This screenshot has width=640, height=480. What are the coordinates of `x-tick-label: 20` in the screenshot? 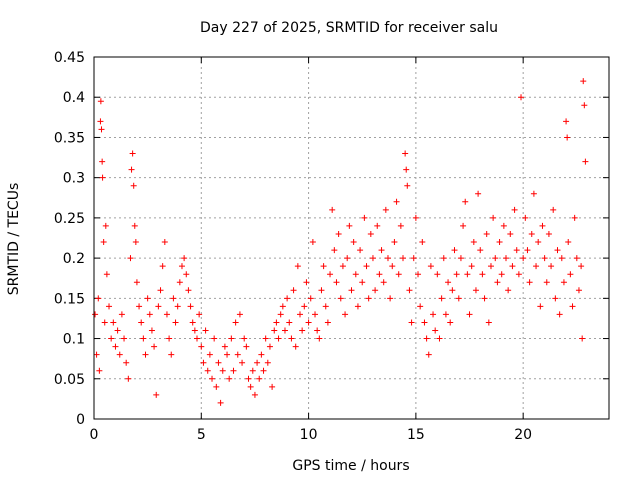 It's located at (523, 435).